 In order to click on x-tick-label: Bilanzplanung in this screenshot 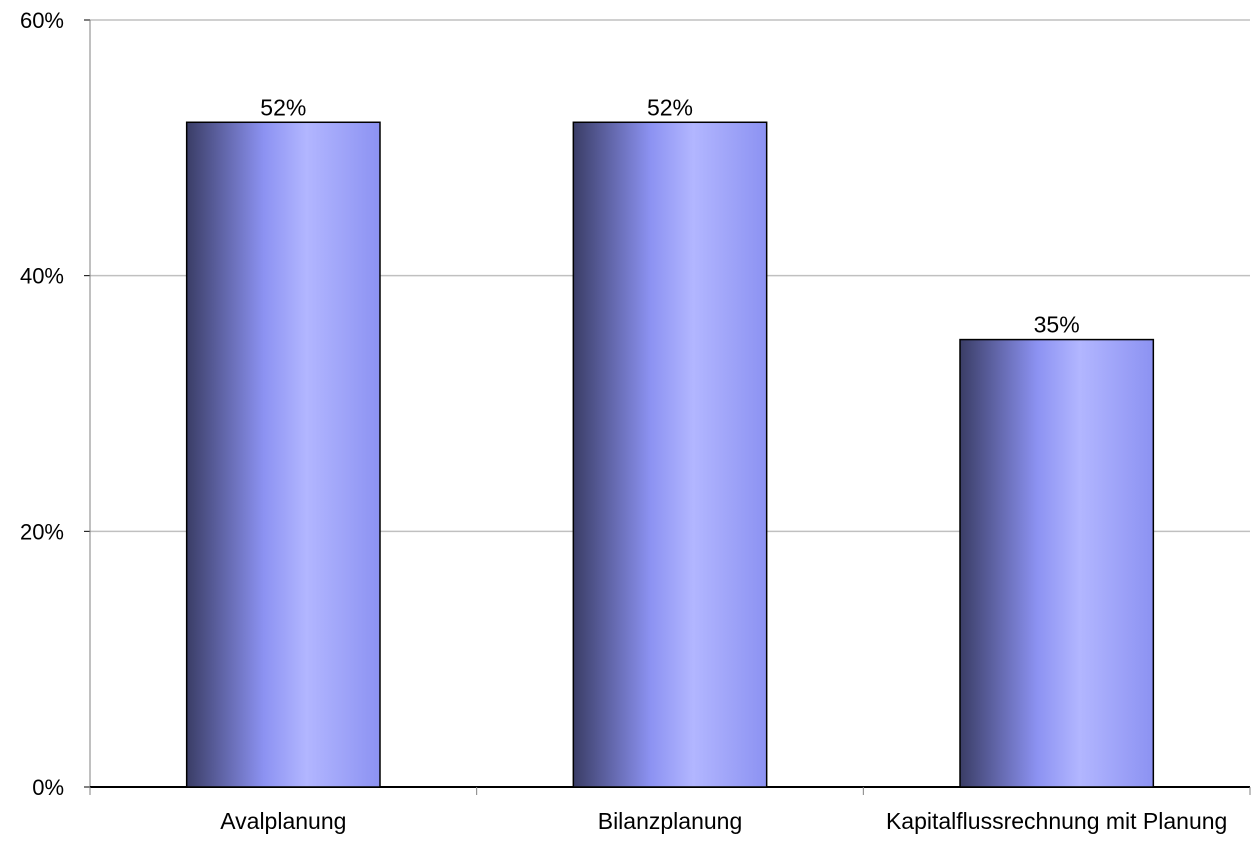, I will do `click(670, 821)`.